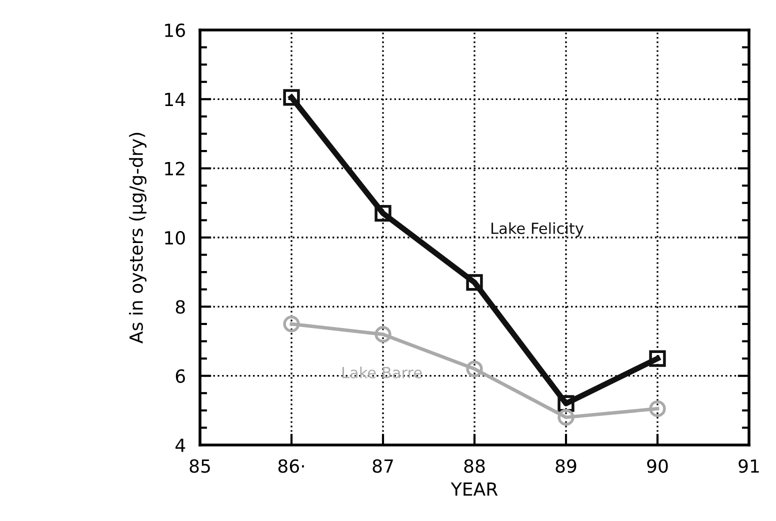 The width and height of the screenshot is (776, 521). What do you see at coordinates (180, 376) in the screenshot?
I see `y-tick-label: 6` at bounding box center [180, 376].